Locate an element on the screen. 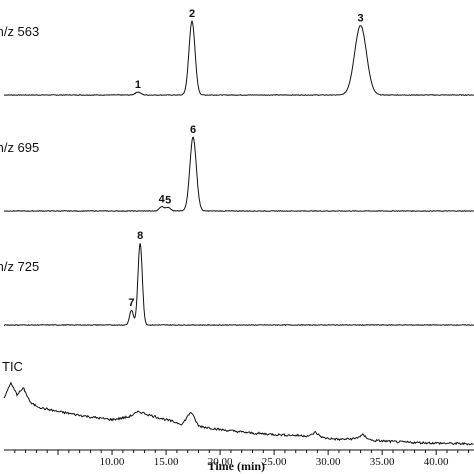 The width and height of the screenshot is (474, 474). x-axis-title: Time (min) is located at coordinates (236, 466).